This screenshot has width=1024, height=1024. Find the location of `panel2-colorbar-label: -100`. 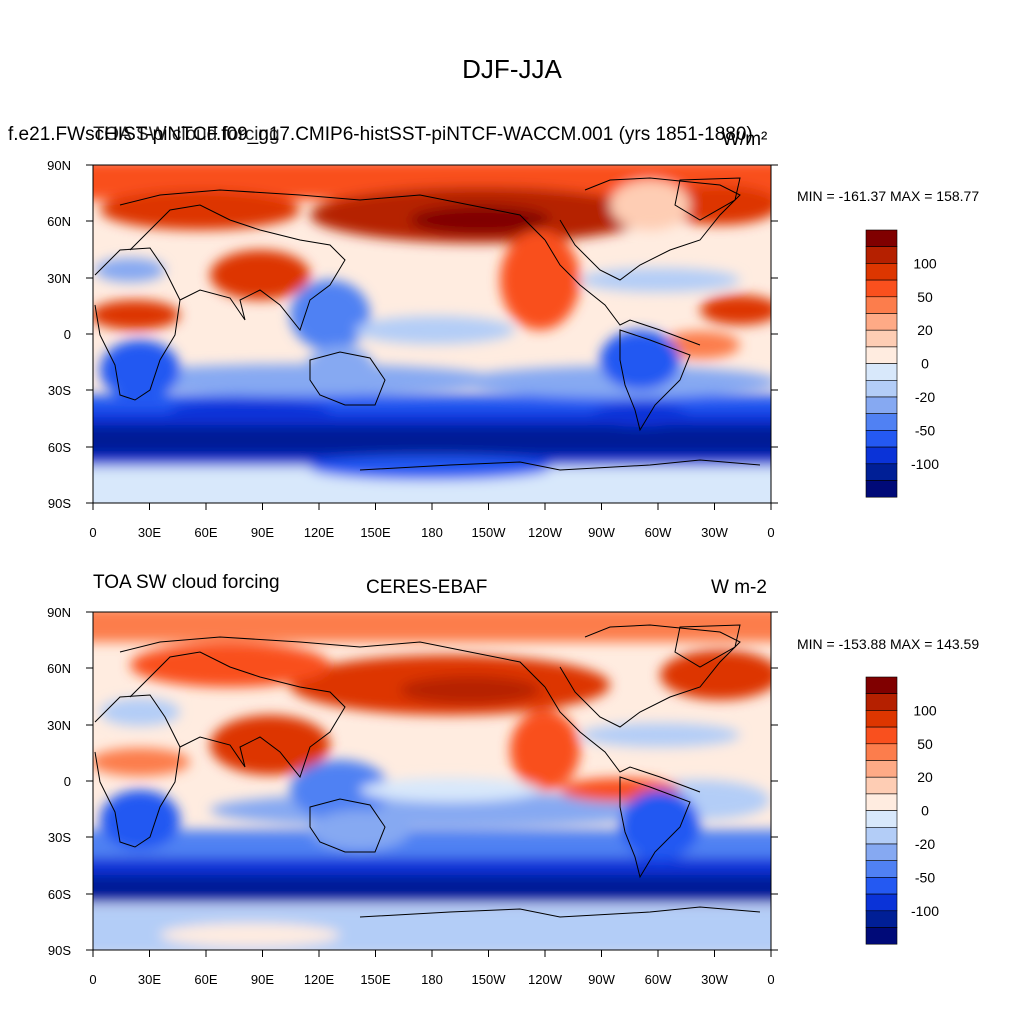

panel2-colorbar-label: -100 is located at coordinates (925, 911).